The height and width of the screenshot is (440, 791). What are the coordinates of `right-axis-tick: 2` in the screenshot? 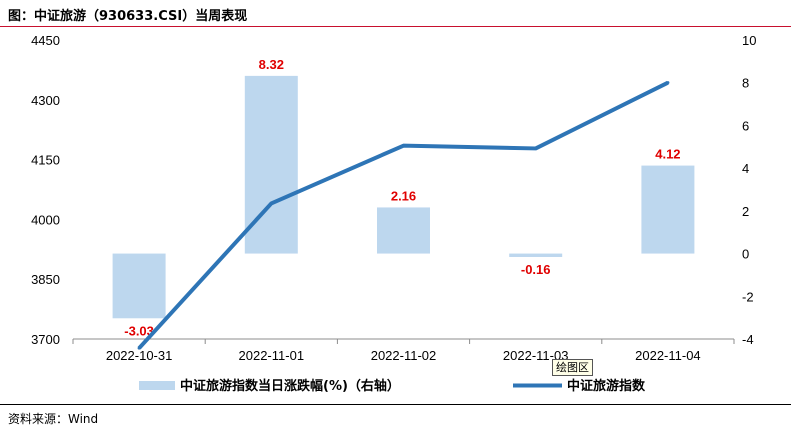 It's located at (745, 211).